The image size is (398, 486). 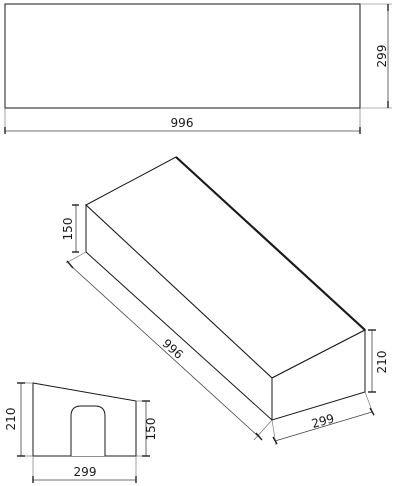 What do you see at coordinates (85, 472) in the screenshot?
I see `end-width-label: 299` at bounding box center [85, 472].